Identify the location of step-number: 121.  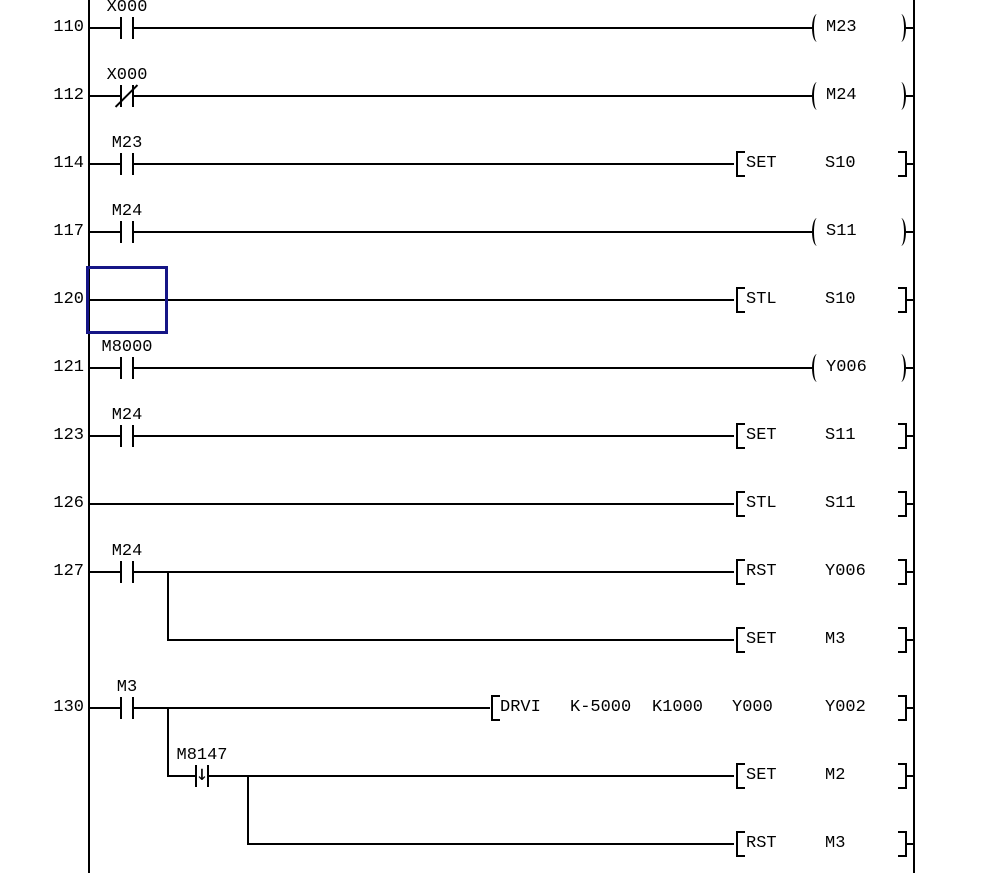
(68, 367).